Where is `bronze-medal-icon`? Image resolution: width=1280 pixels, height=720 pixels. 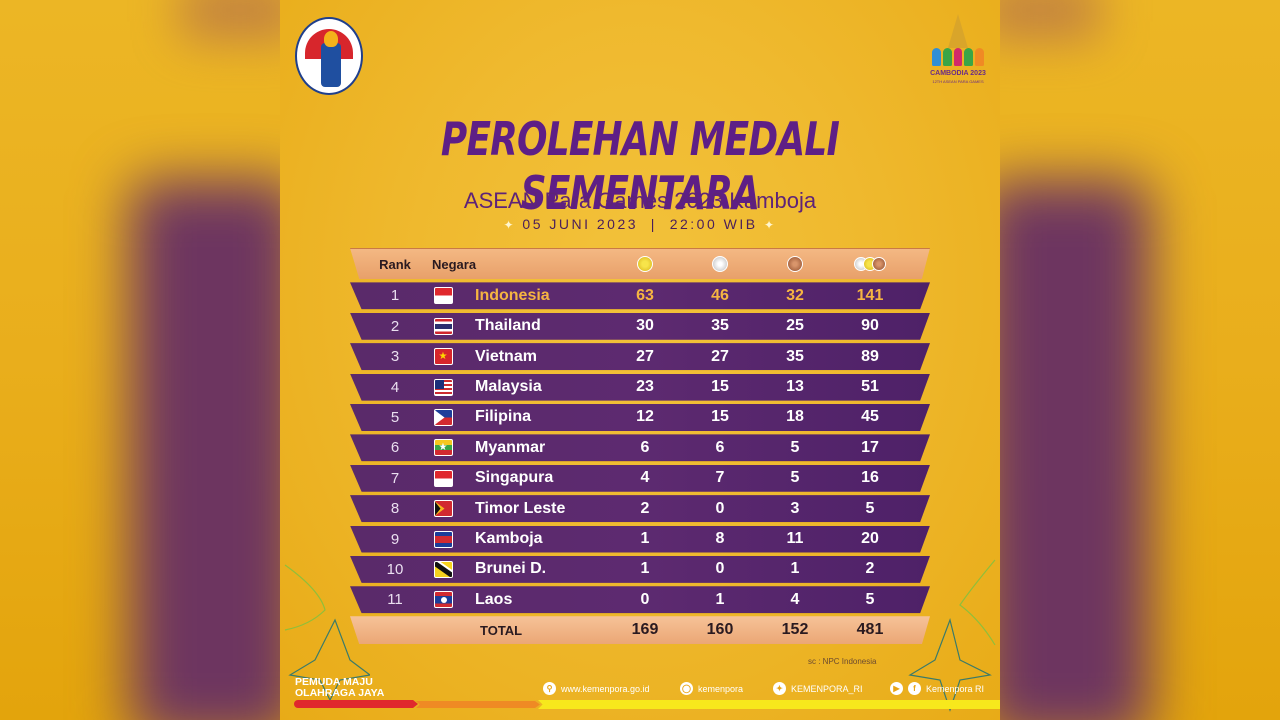 bronze-medal-icon is located at coordinates (795, 264).